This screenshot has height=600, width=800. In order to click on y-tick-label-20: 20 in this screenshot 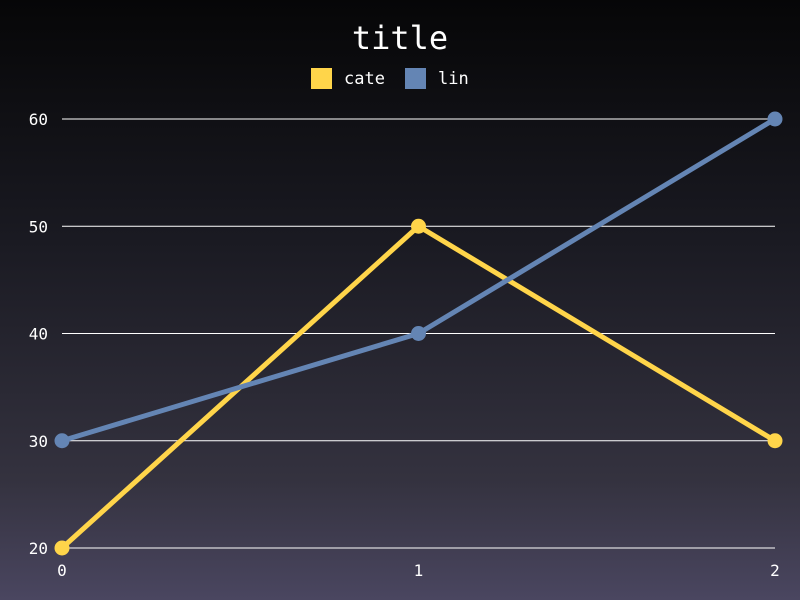, I will do `click(38, 548)`.